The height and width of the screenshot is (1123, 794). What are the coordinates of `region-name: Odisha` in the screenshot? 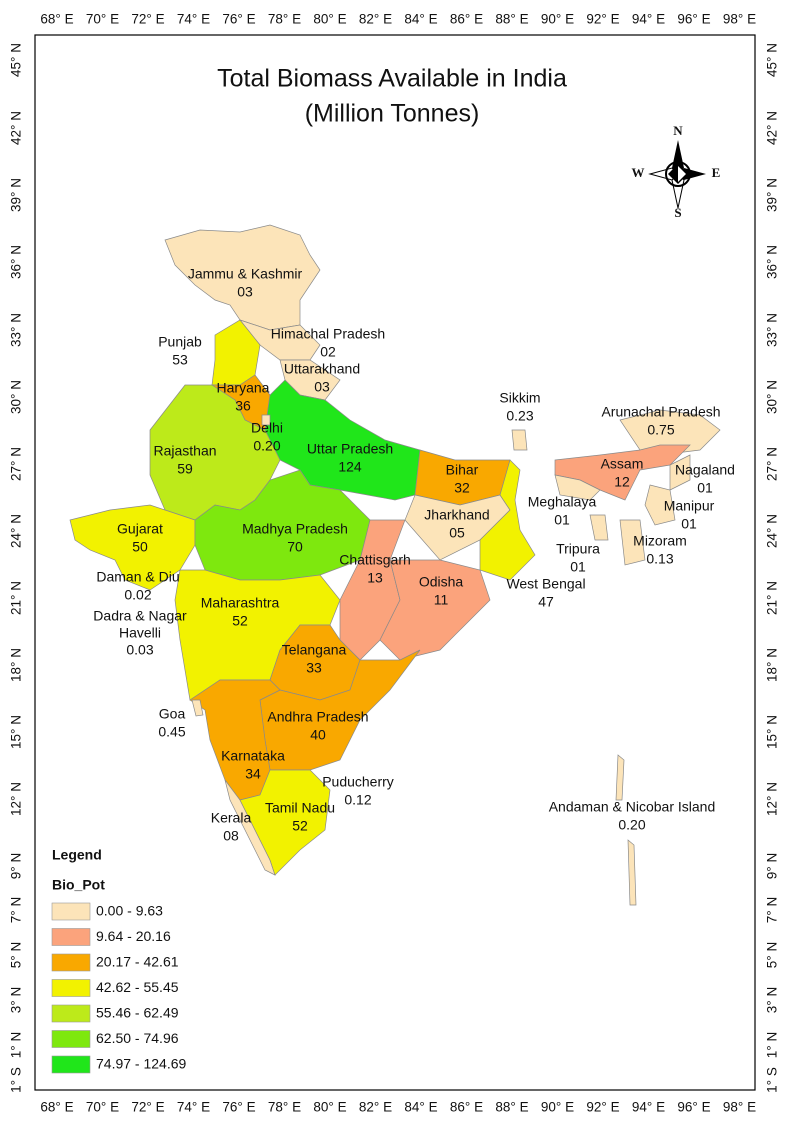 It's located at (441, 582).